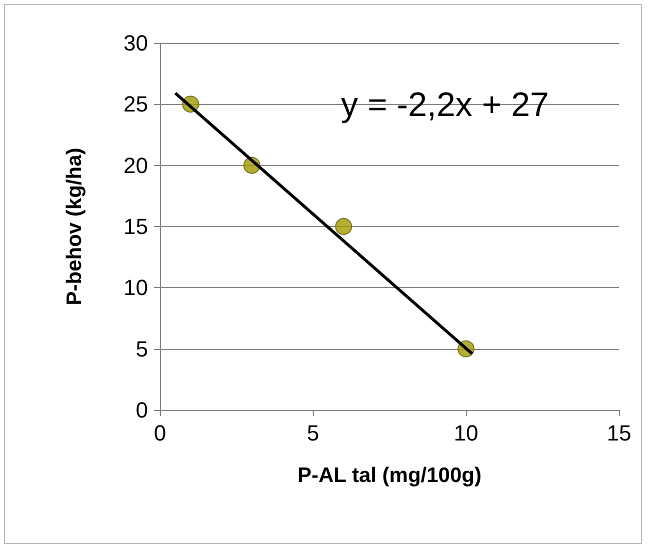 This screenshot has width=648, height=550. I want to click on x-axis-title: P-AL tal (mg/100g), so click(390, 475).